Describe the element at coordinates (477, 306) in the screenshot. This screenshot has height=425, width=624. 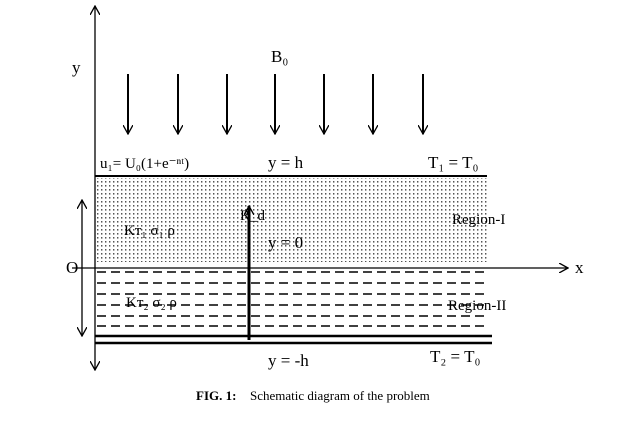
I see `region-2-label: Region-II` at that location.